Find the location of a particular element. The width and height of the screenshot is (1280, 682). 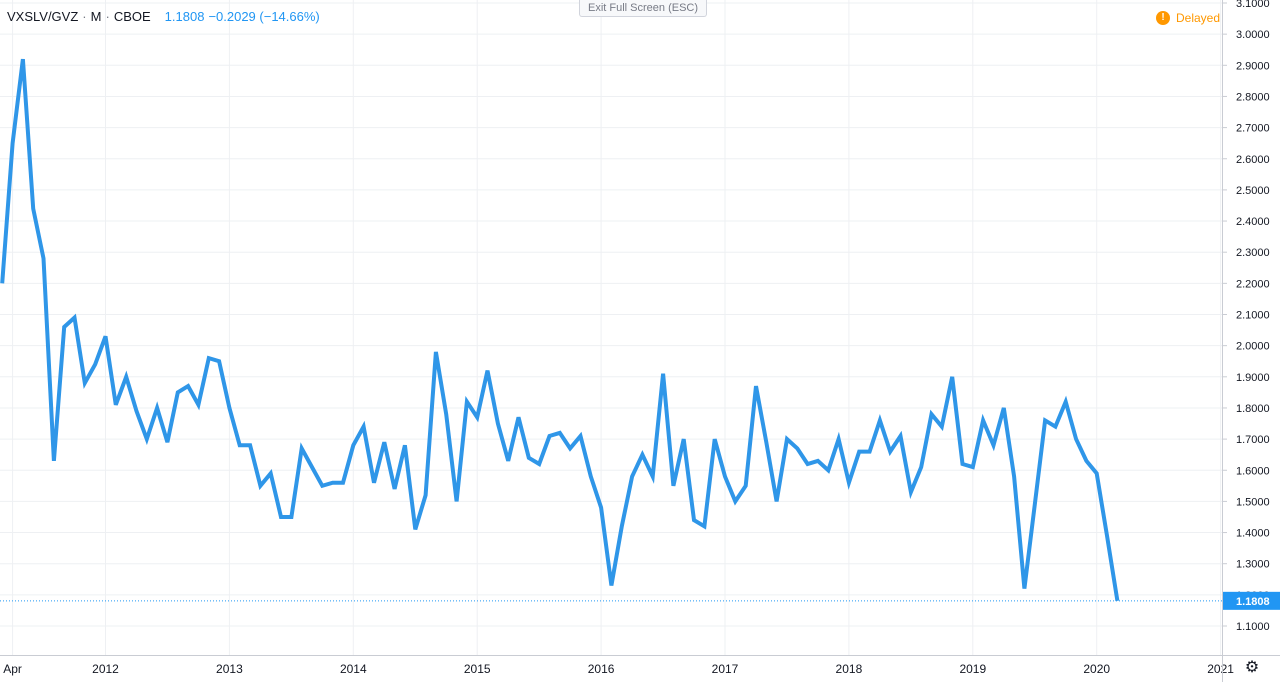

x-tick-label: 2015 is located at coordinates (477, 669).